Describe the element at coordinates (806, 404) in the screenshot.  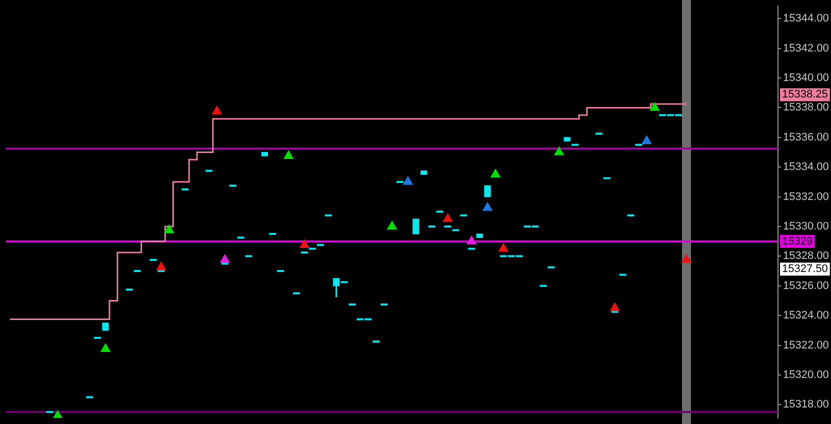
I see `y-tick-label: 15318.00` at that location.